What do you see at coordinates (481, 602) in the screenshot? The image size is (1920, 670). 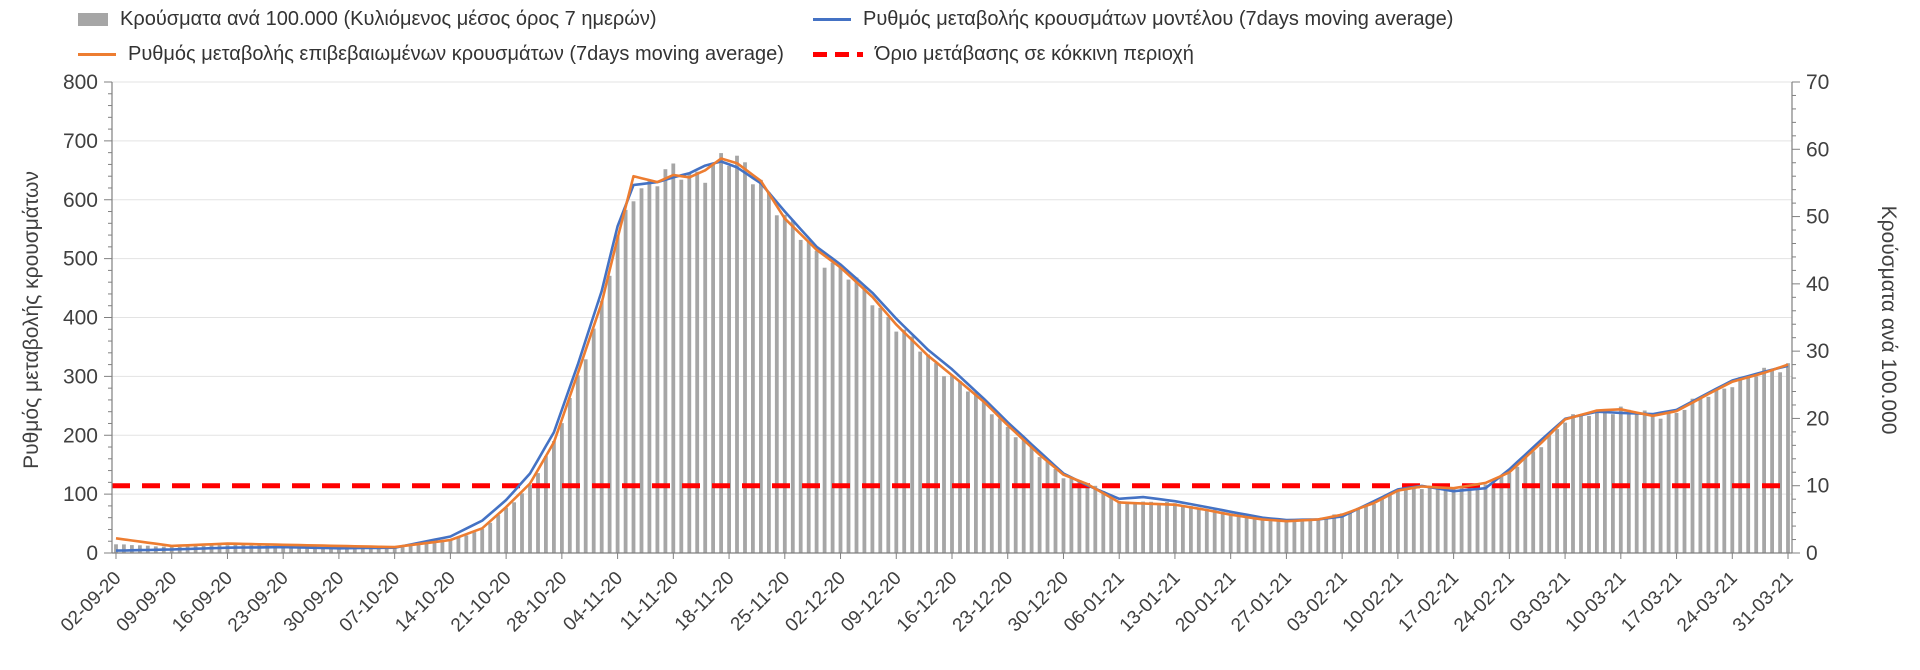 I see `svg-text: 21-10-20` at bounding box center [481, 602].